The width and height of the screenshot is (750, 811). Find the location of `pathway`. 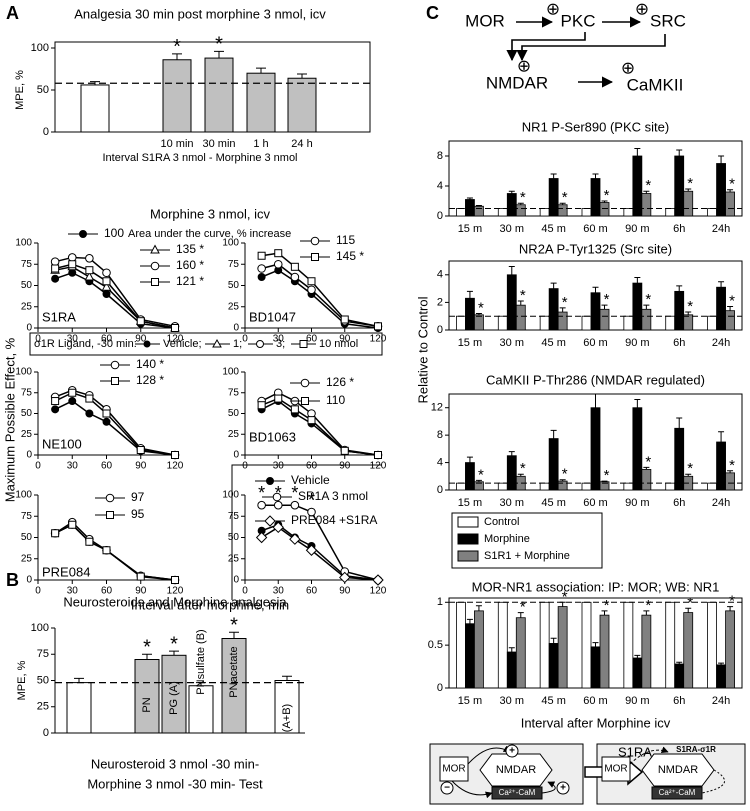

pathway is located at coordinates (586, 52).